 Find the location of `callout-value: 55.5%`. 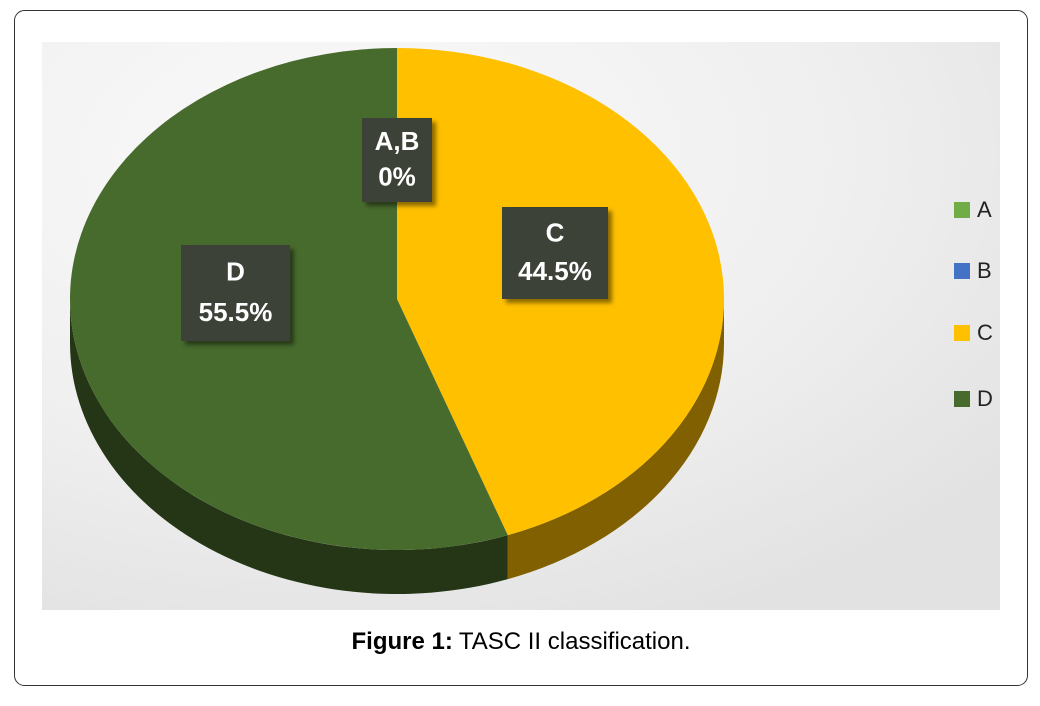

callout-value: 55.5% is located at coordinates (236, 312).